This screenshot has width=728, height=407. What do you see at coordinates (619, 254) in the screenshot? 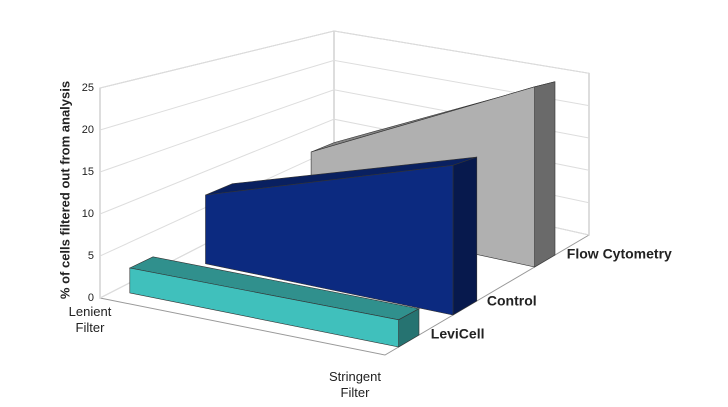
I see `series-label: Flow Cytometry` at bounding box center [619, 254].